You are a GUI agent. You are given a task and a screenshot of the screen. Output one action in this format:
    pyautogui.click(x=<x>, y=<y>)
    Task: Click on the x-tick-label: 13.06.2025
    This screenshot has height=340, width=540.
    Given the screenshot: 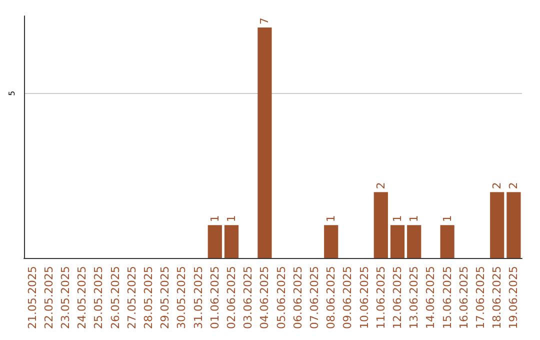 What is the action you would take?
    pyautogui.click(x=414, y=298)
    